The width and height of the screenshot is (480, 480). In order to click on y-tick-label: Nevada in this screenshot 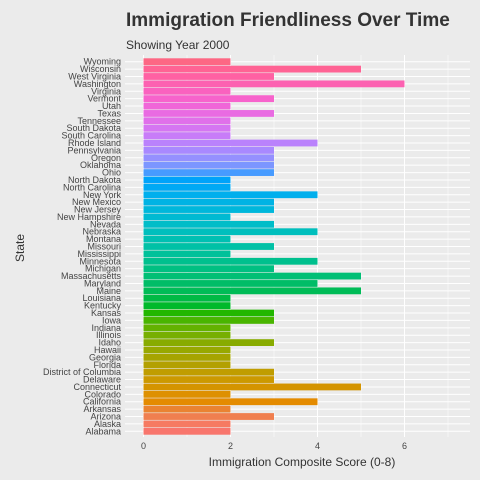, I will do `click(105, 224)`.